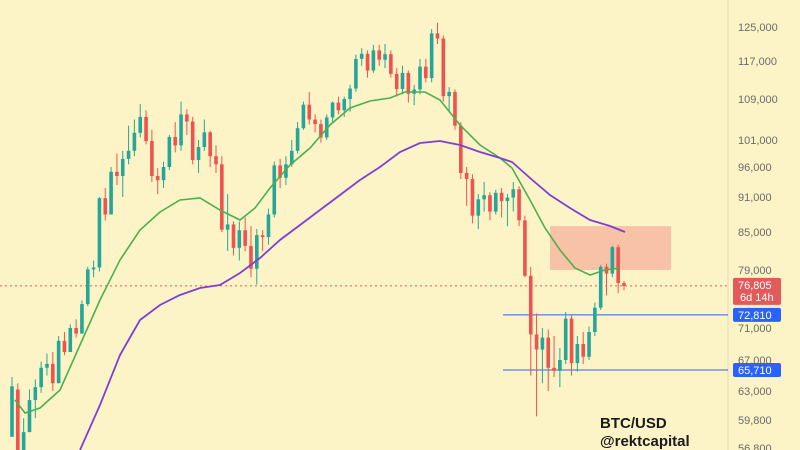 The height and width of the screenshot is (450, 800). Describe the element at coordinates (615, 342) in the screenshot. I see `support-levels` at that location.